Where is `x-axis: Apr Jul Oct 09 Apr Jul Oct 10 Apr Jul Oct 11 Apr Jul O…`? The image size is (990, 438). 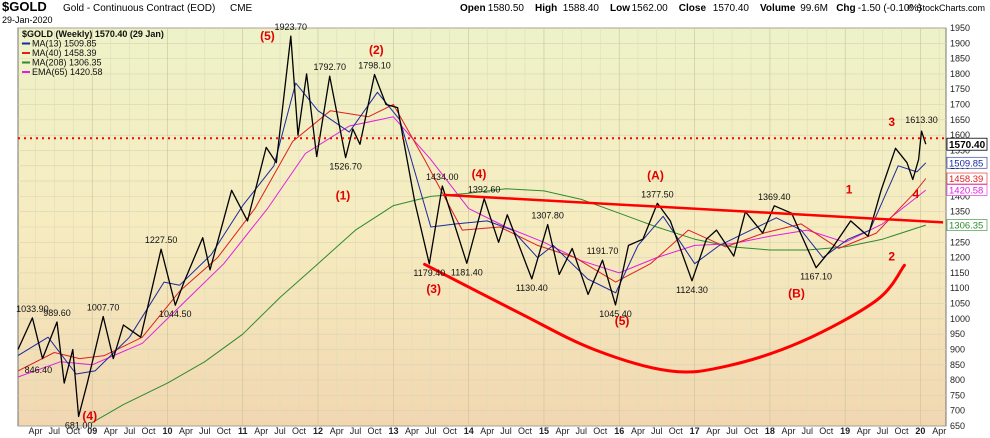 x-axis: Apr Jul Oct 09 Apr Jul Oct 10 Apr Jul Oct 11 Apr Jul O… is located at coordinates (488, 431).